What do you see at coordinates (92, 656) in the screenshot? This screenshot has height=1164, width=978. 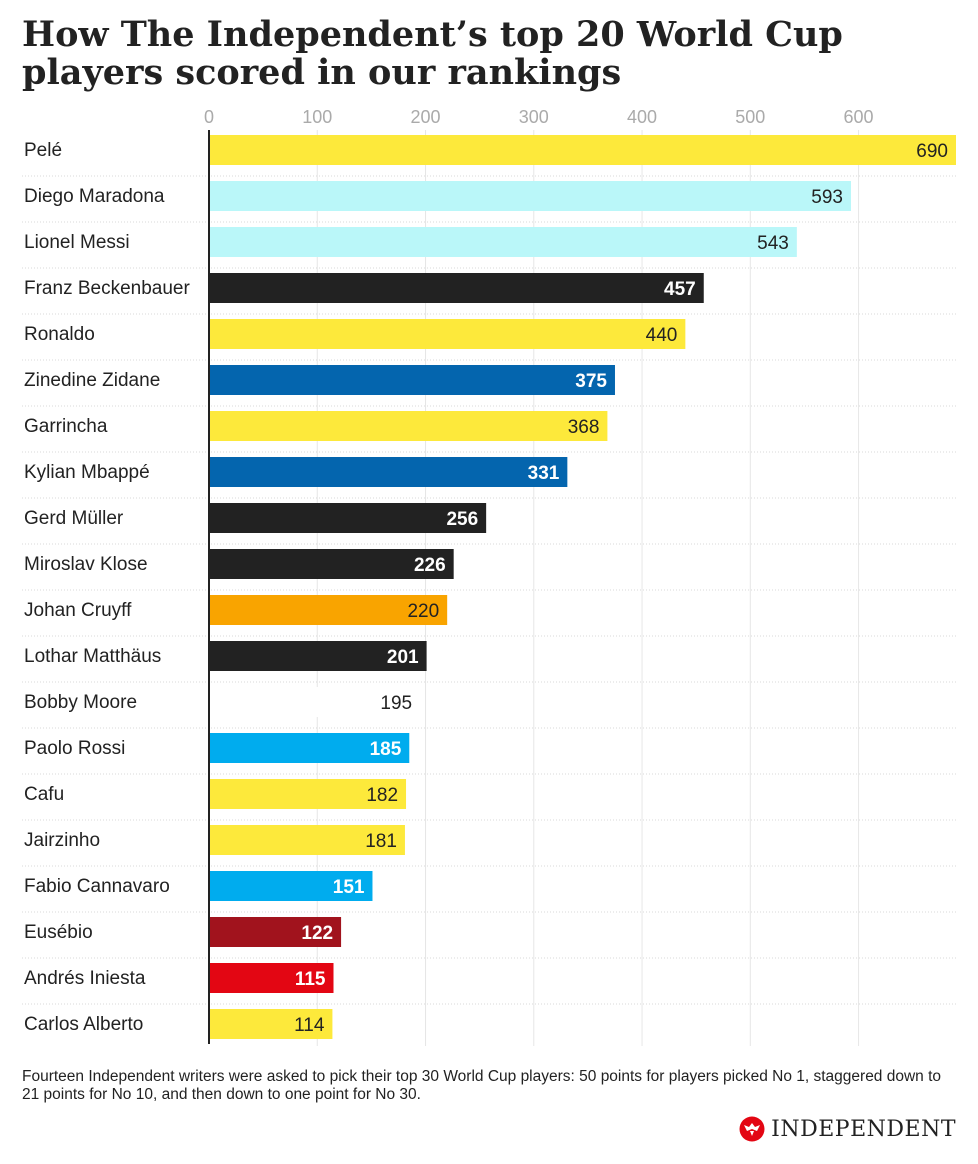 I see `category-label: Lothar Matthäus` at bounding box center [92, 656].